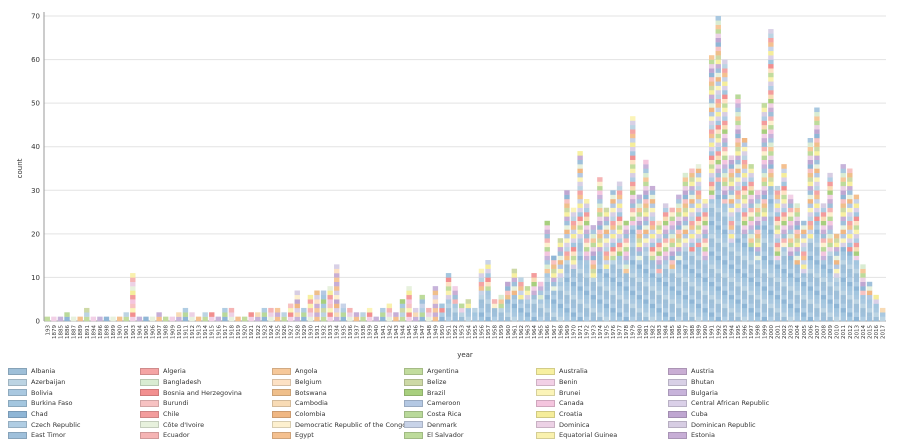  Describe the element at coordinates (470, 414) in the screenshot. I see `legend-item: Costa Rica` at that location.